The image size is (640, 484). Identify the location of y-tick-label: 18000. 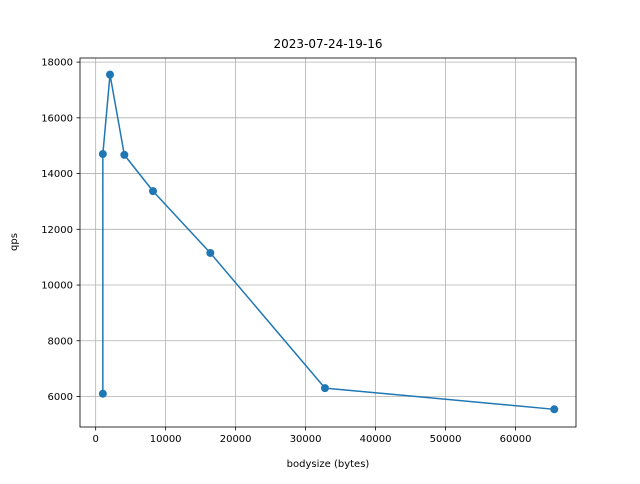
(57, 63).